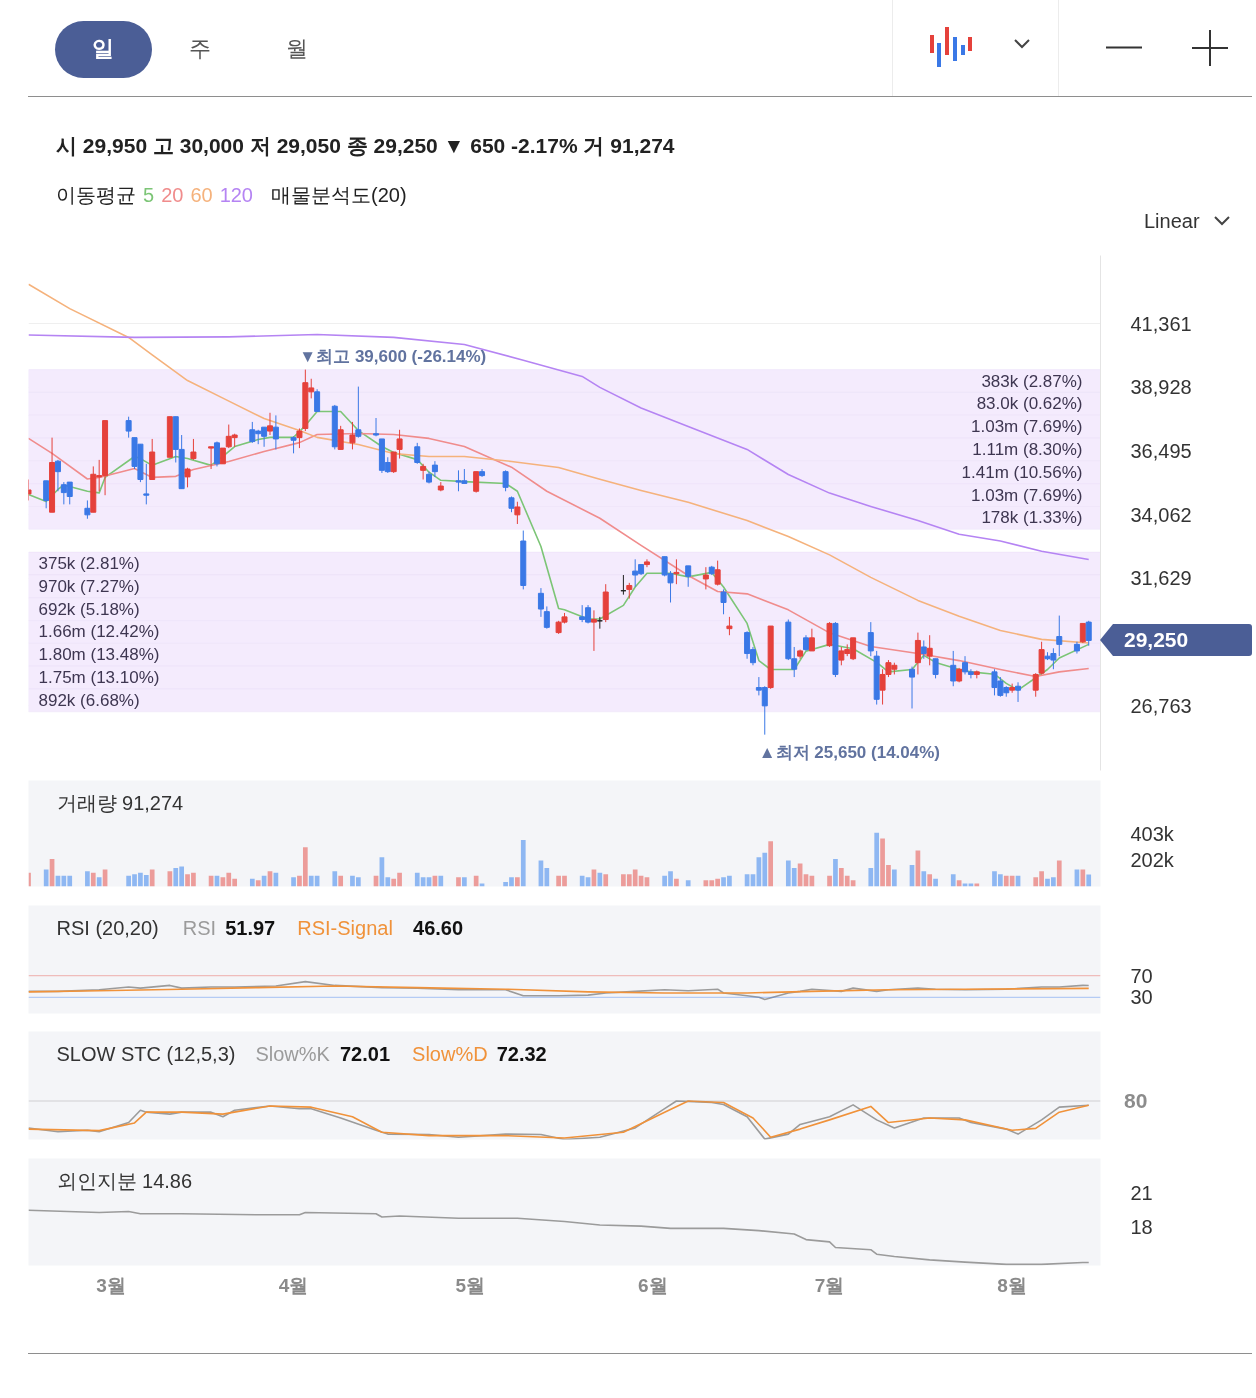 Image resolution: width=1256 pixels, height=1398 pixels. What do you see at coordinates (250, 927) in the screenshot?
I see `annotation: 51.97` at bounding box center [250, 927].